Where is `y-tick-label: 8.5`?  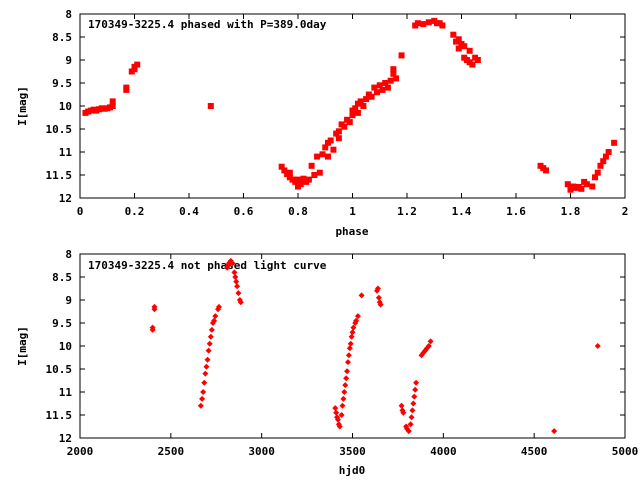
y-tick-label: 8.5 is located at coordinates (62, 277).